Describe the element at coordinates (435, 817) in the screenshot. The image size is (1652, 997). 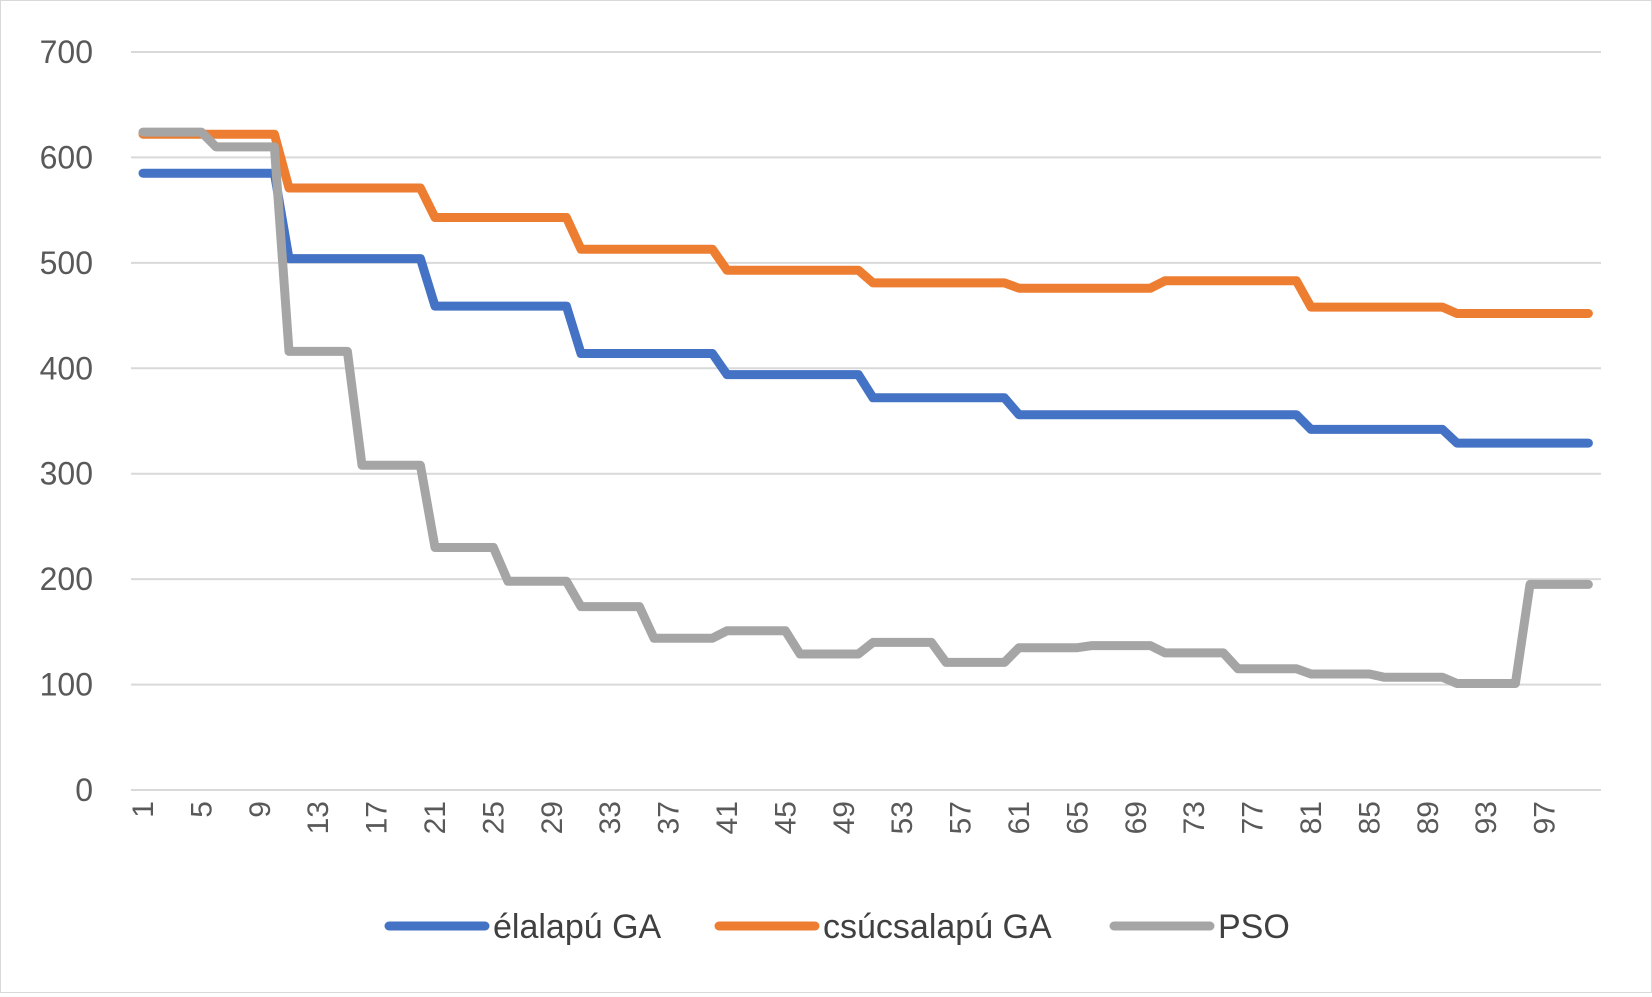
I see `x-tick-label: 21` at that location.